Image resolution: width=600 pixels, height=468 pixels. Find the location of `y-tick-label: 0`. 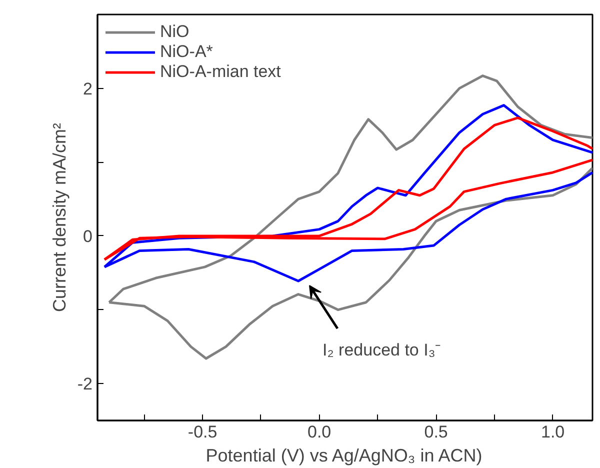

y-tick-label: 0 is located at coordinates (88, 236).